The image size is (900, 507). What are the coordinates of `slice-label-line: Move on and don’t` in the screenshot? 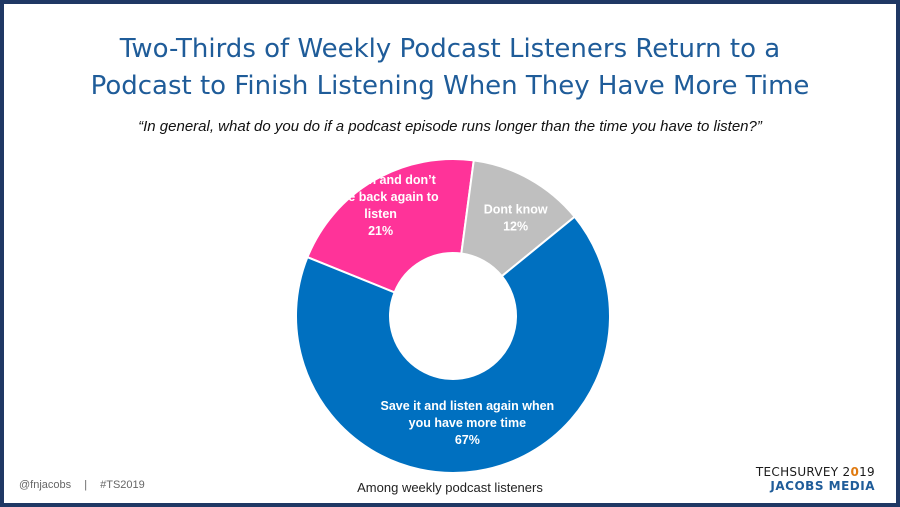 It's located at (380, 180).